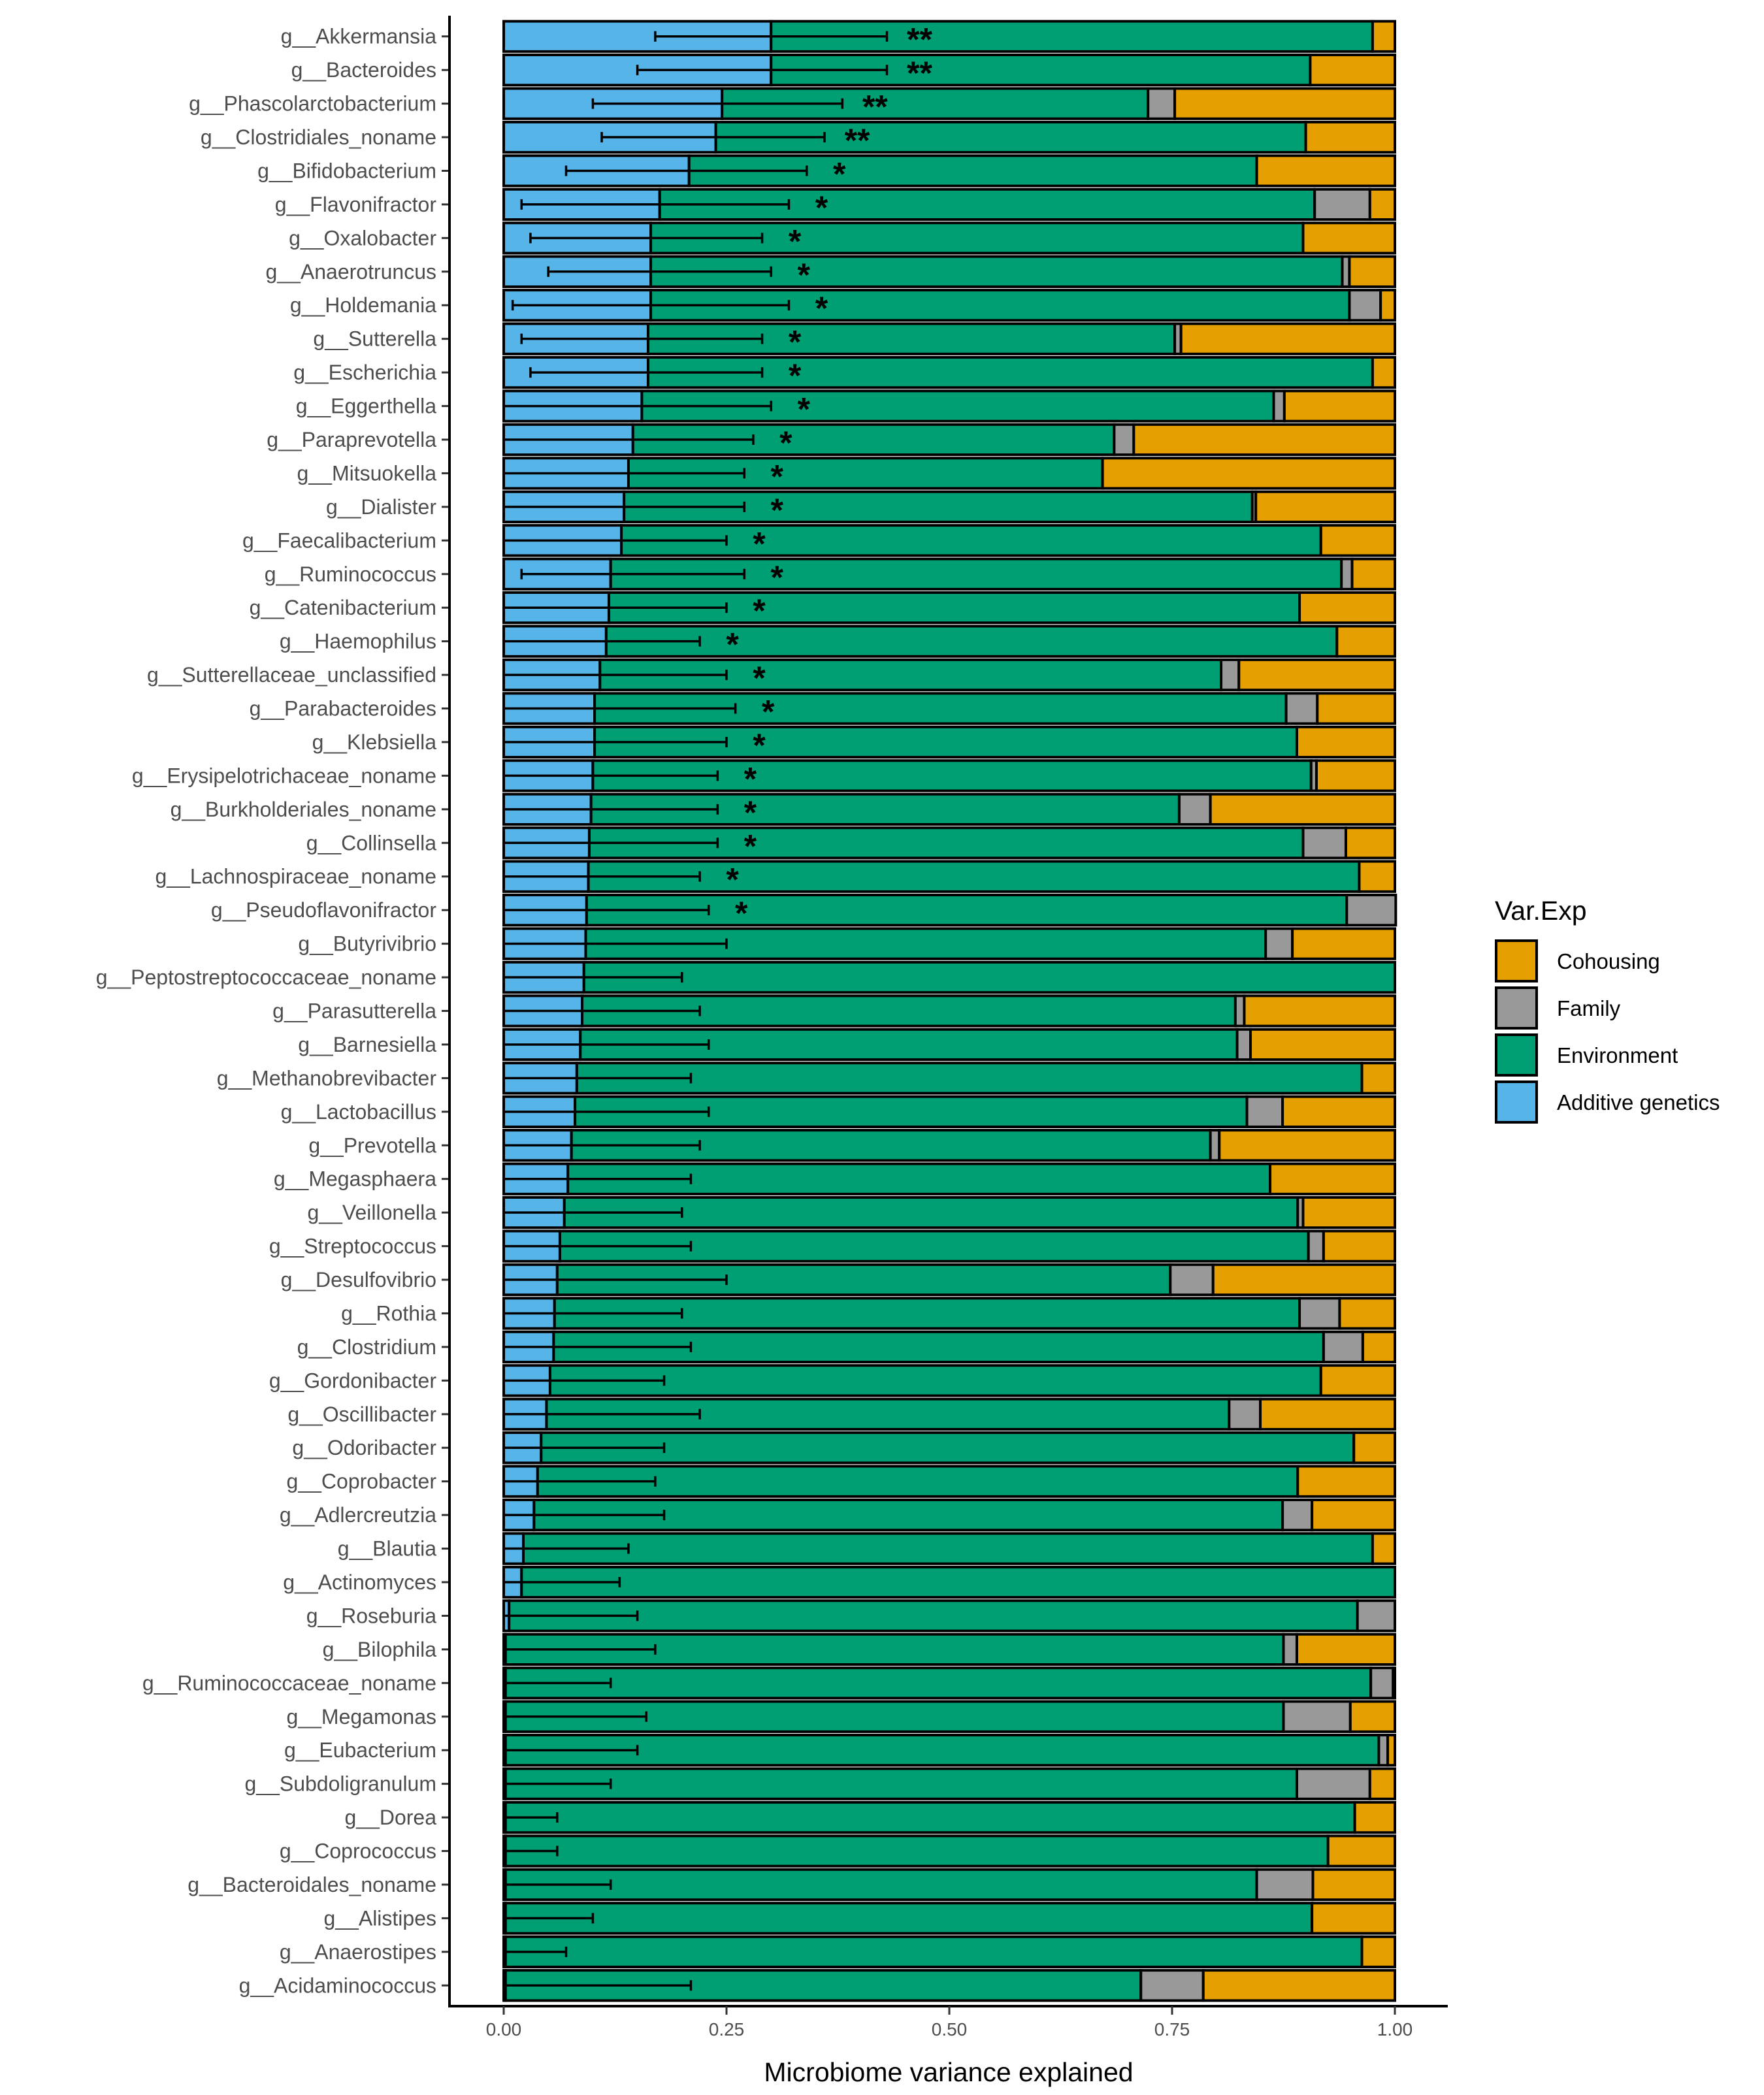 Image resolution: width=1764 pixels, height=2095 pixels. What do you see at coordinates (343, 607) in the screenshot?
I see `y-tick-label: g__Catenibacterium` at bounding box center [343, 607].